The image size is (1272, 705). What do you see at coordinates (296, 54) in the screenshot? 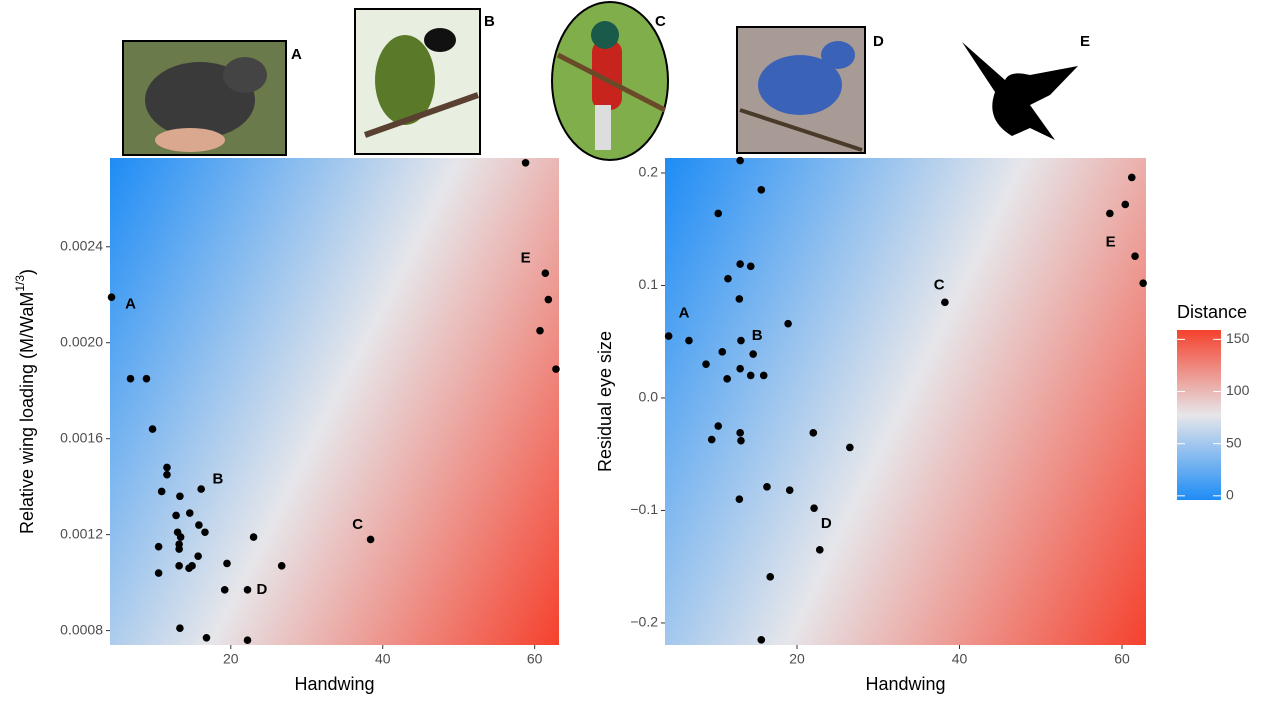
I see `photo-label: A` at bounding box center [296, 54].